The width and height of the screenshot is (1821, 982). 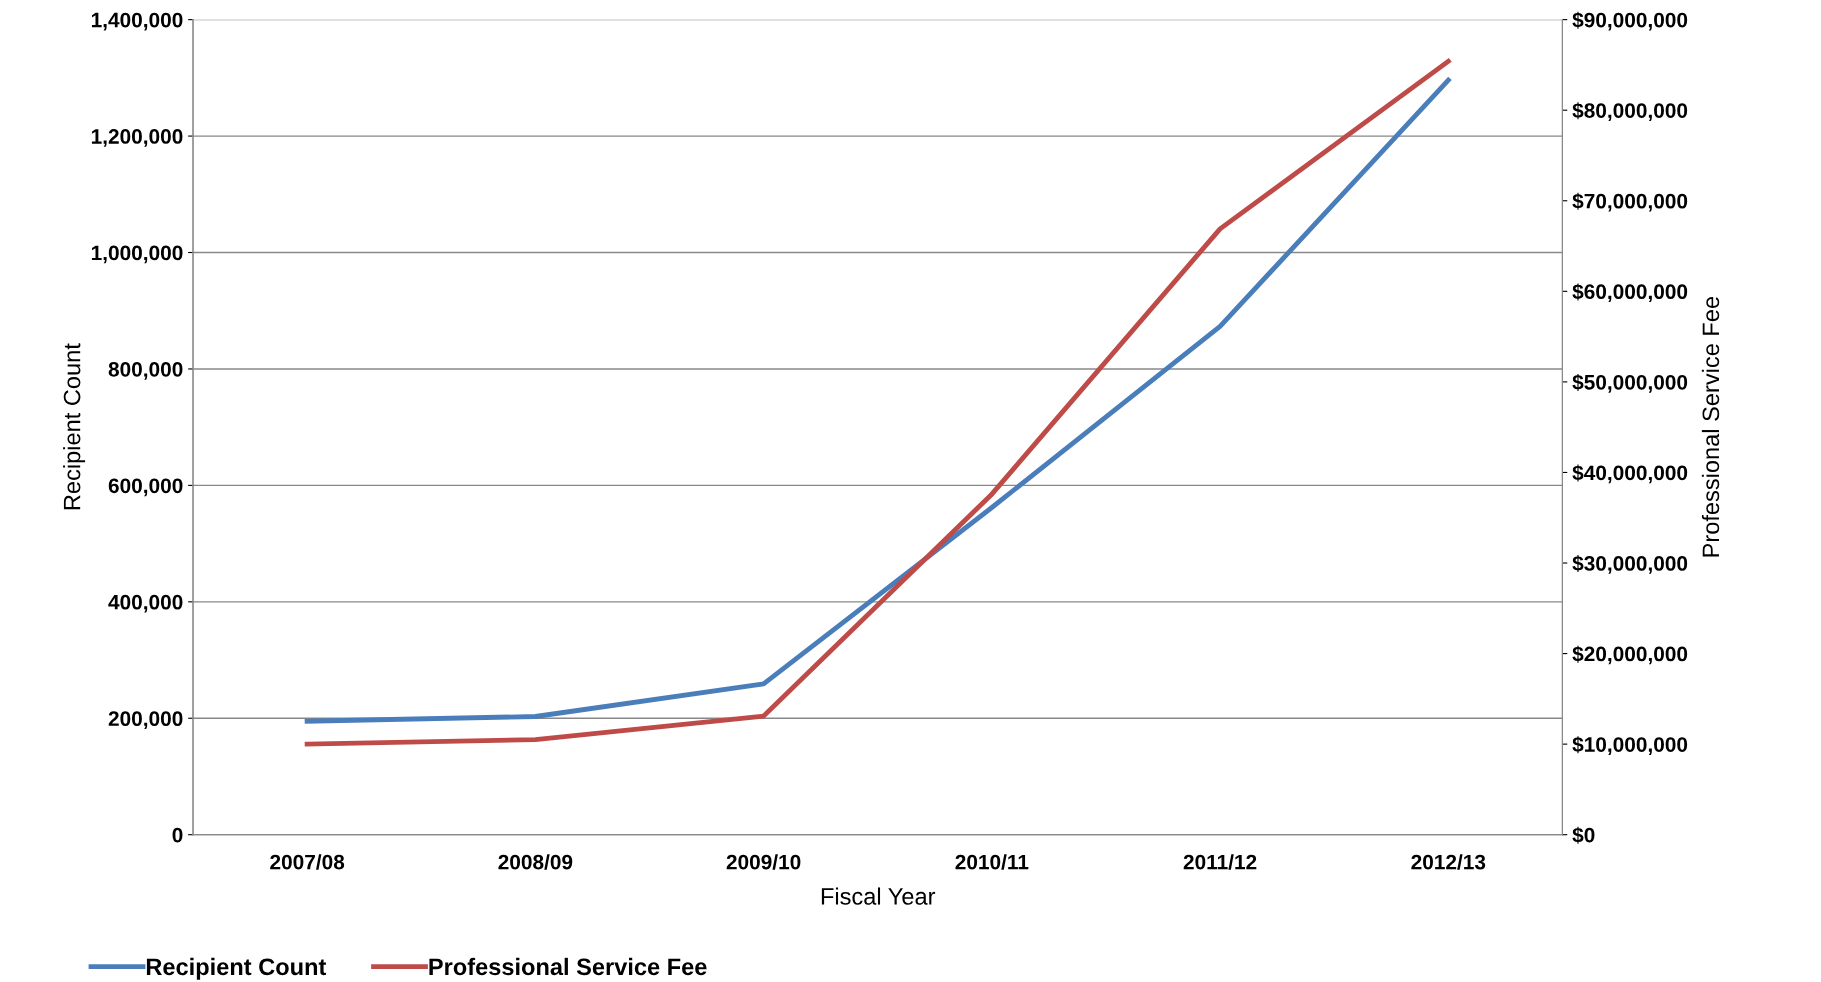 What do you see at coordinates (1710, 426) in the screenshot?
I see `y2-axis-title: Professional Service Fee` at bounding box center [1710, 426].